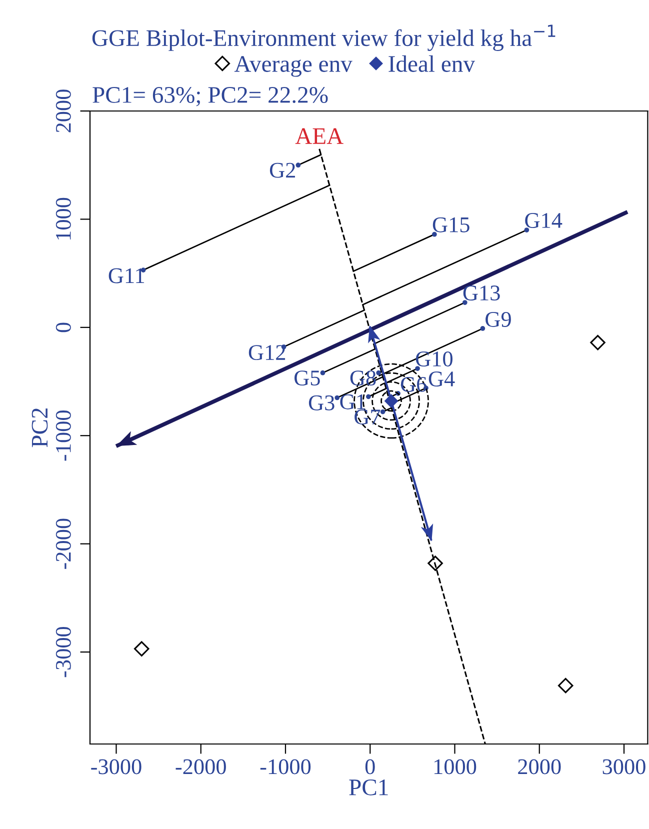 The width and height of the screenshot is (649, 829). What do you see at coordinates (40, 428) in the screenshot?
I see `y-axis-title: PC2` at bounding box center [40, 428].